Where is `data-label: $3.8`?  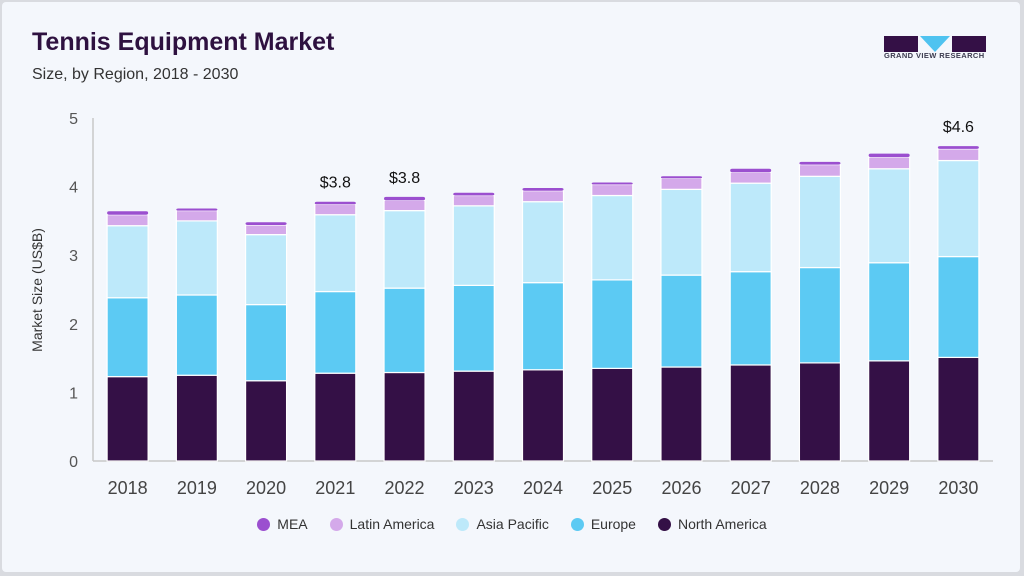 data-label: $3.8 is located at coordinates (404, 178).